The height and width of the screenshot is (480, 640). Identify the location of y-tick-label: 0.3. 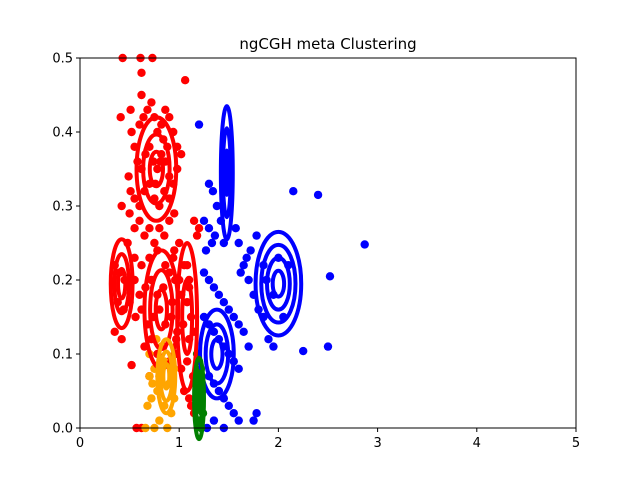
(62, 207).